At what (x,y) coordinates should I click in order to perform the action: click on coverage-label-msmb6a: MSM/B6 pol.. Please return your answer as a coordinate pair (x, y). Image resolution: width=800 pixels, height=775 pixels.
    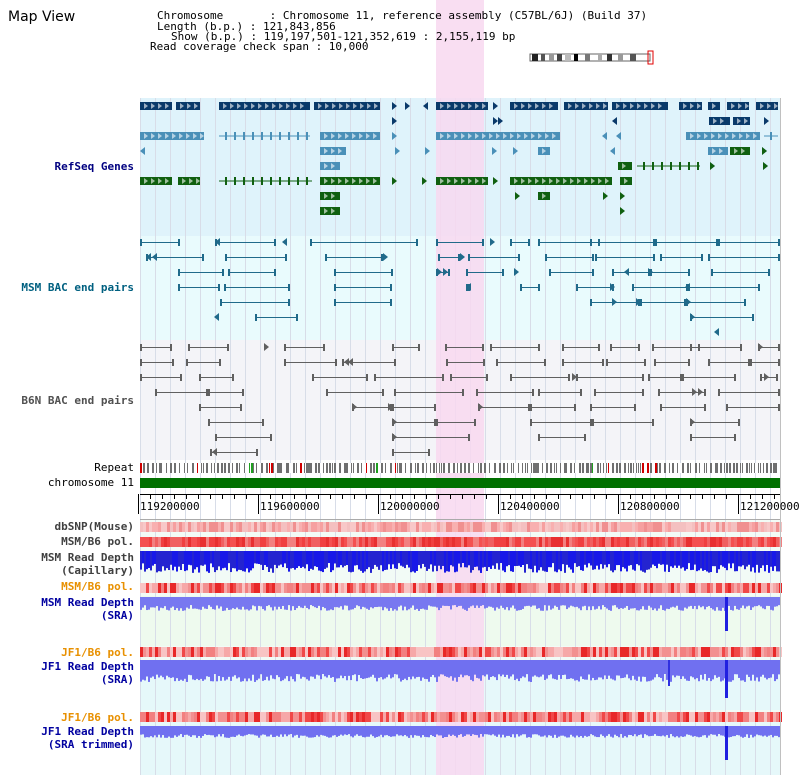
    Looking at the image, I should click on (67, 541).